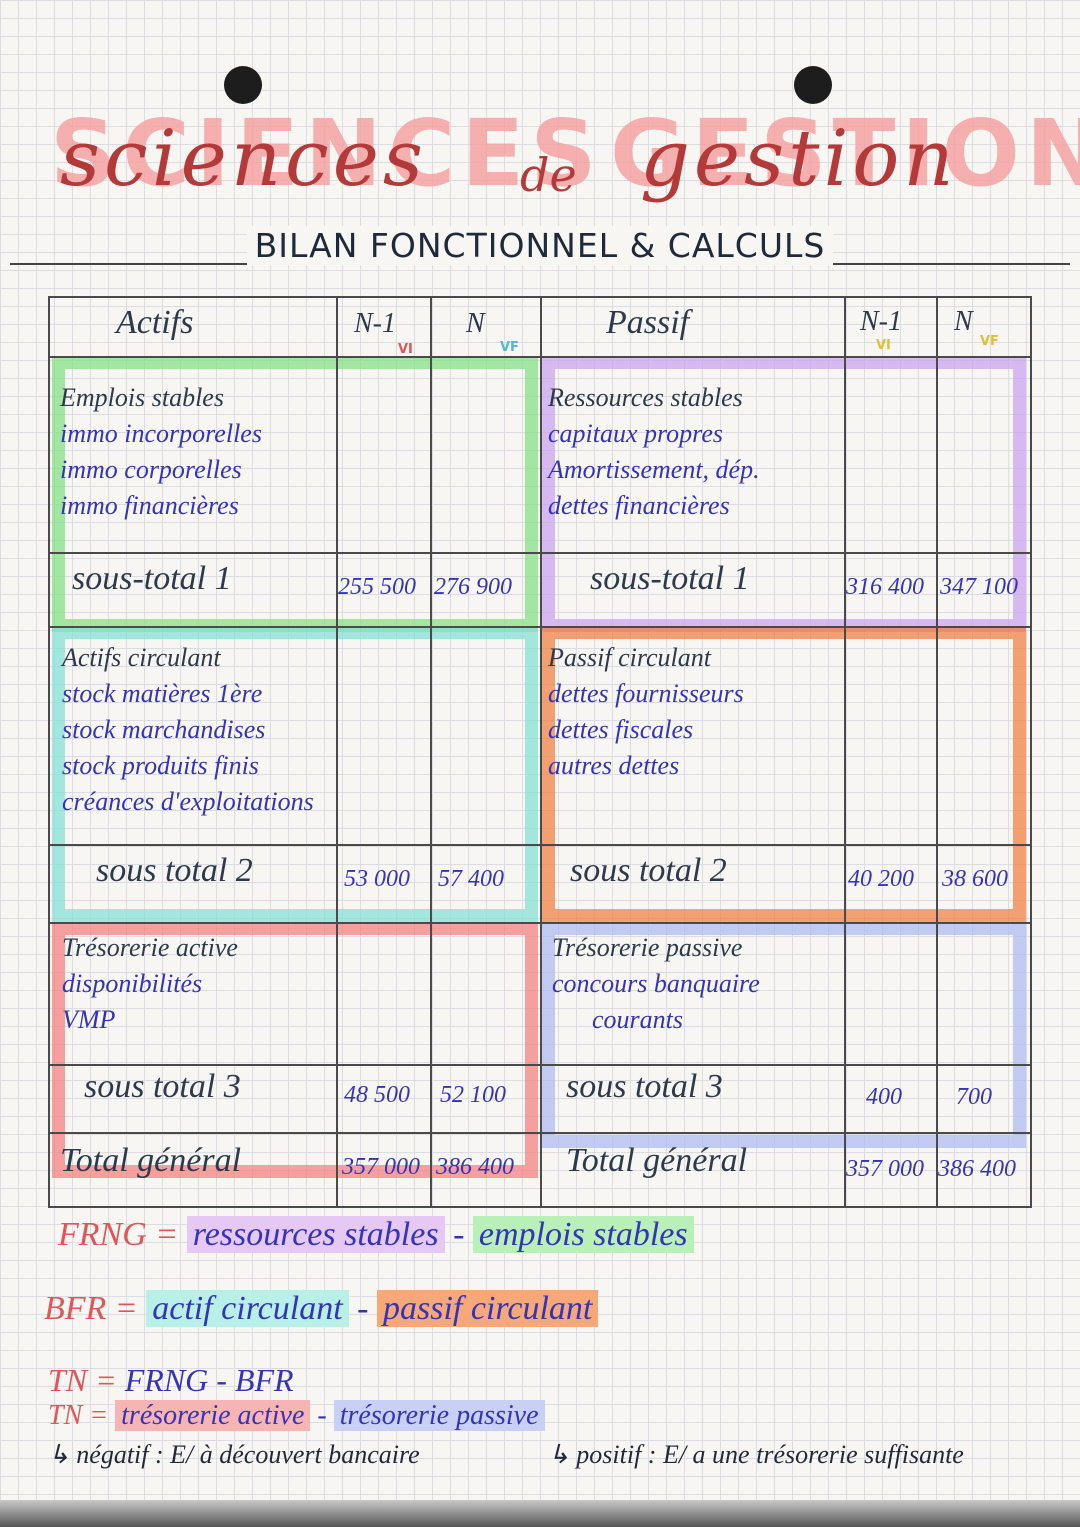 The width and height of the screenshot is (1080, 1527). What do you see at coordinates (657, 1160) in the screenshot?
I see `passif-total-label: Total général` at bounding box center [657, 1160].